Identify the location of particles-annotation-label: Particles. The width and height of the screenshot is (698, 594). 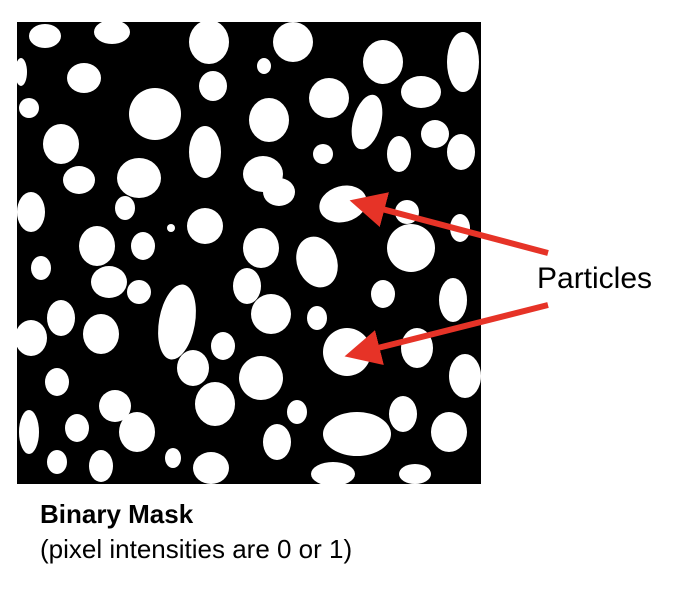
(595, 278).